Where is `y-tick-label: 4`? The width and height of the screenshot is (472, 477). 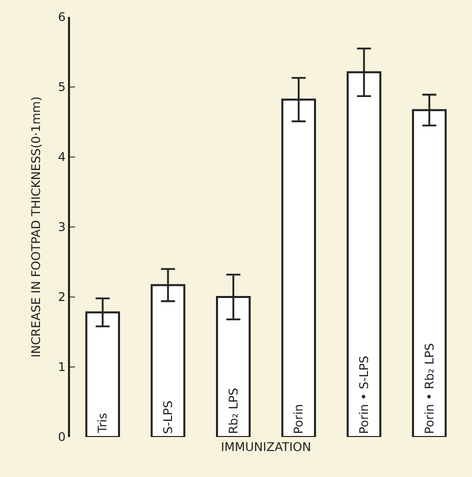 y-tick-label: 4 is located at coordinates (62, 157).